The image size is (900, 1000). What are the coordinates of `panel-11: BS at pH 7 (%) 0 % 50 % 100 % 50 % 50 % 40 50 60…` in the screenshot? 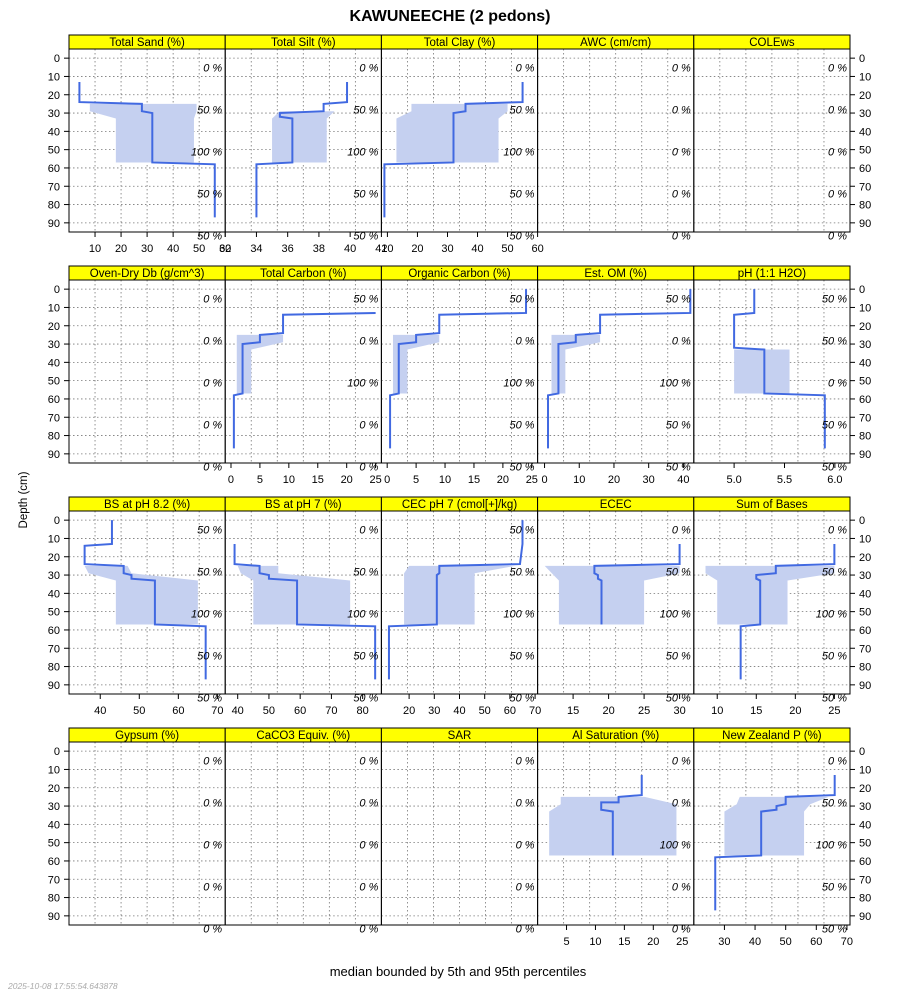 It's located at (303, 606).